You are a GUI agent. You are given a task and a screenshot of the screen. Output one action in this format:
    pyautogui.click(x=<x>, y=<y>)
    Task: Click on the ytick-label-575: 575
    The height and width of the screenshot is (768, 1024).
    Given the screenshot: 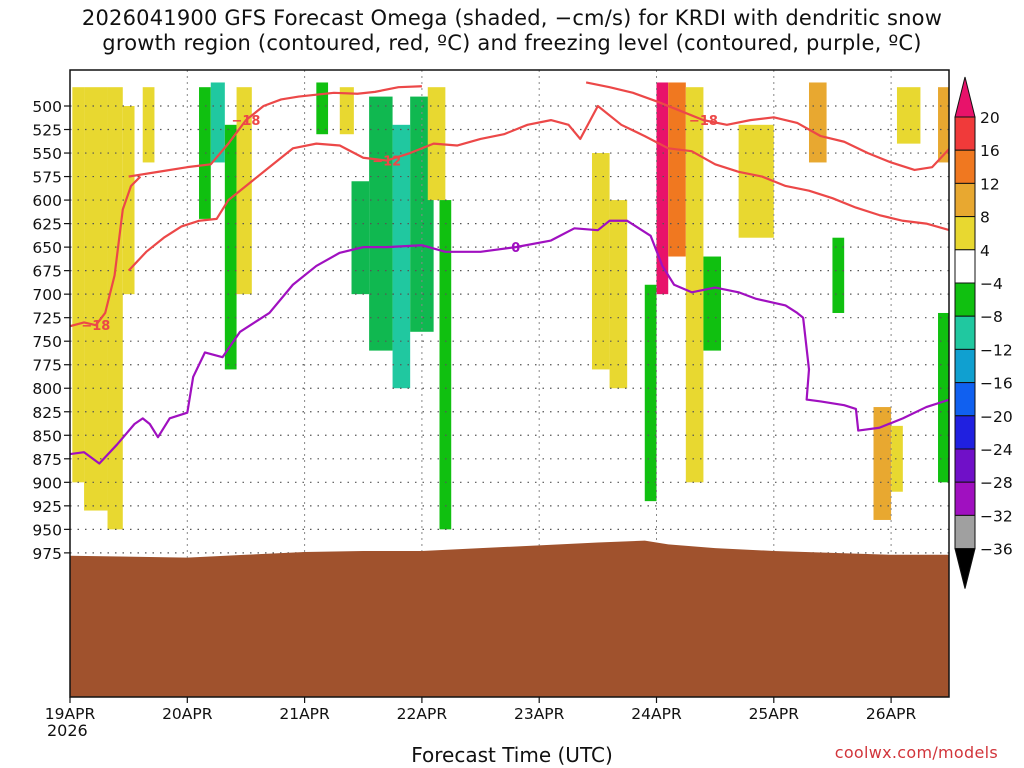 What is the action you would take?
    pyautogui.click(x=47, y=178)
    